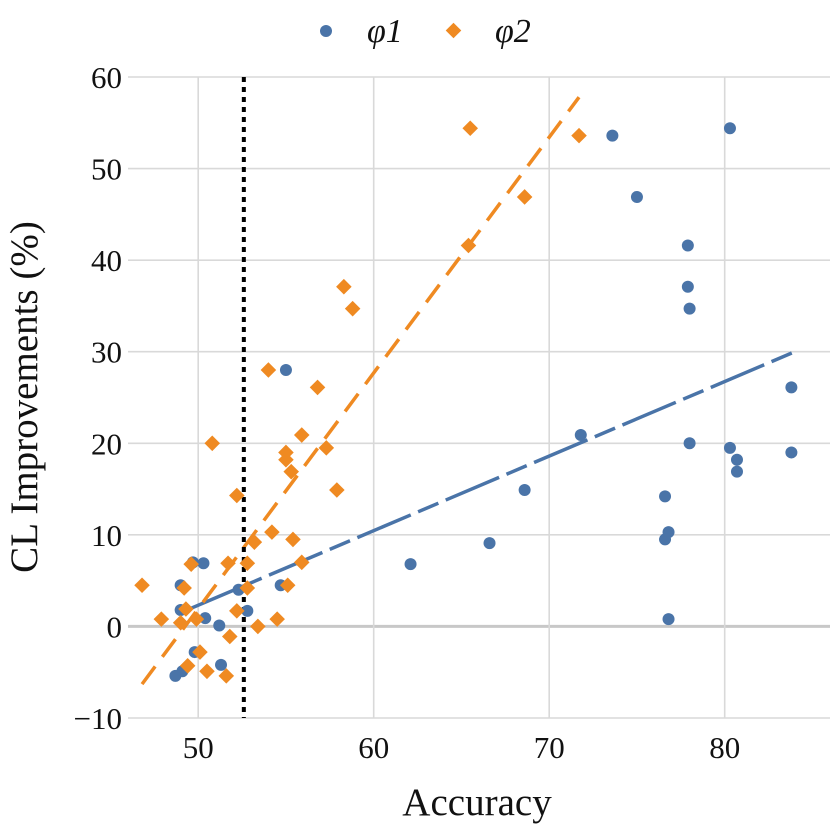 The width and height of the screenshot is (830, 830). Describe the element at coordinates (106, 535) in the screenshot. I see `y-tick-label: 10` at that location.